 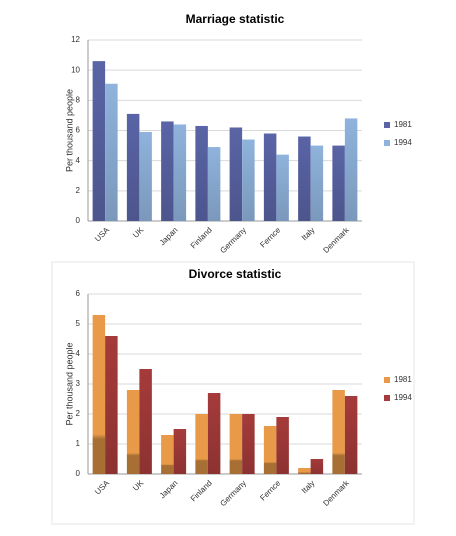 What do you see at coordinates (102, 234) in the screenshot?
I see `x-tick-label: USA` at bounding box center [102, 234].